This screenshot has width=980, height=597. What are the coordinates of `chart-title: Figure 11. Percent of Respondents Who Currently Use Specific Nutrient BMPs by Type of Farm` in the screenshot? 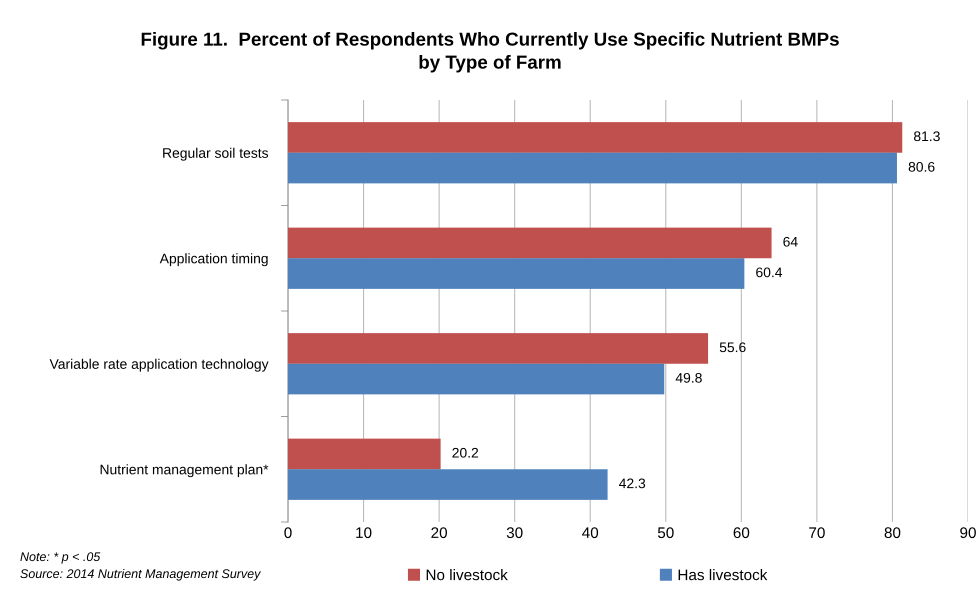 It's located at (490, 52).